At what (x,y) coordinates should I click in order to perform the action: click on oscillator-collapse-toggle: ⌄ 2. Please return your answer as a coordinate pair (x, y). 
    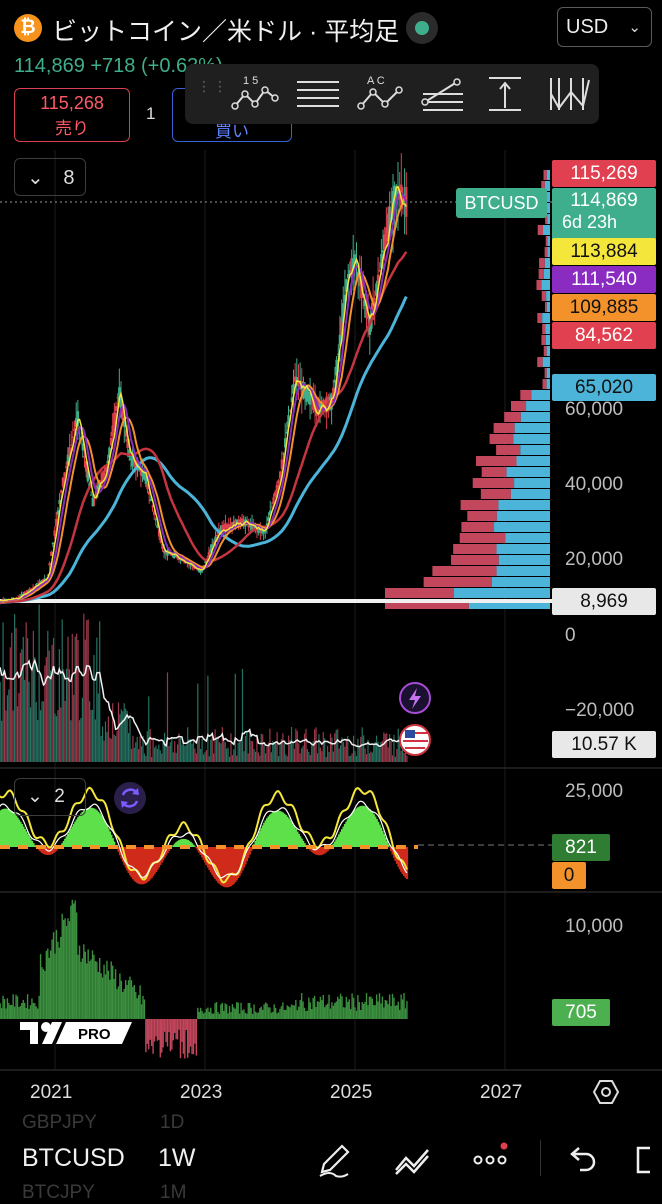
    Looking at the image, I should click on (50, 797).